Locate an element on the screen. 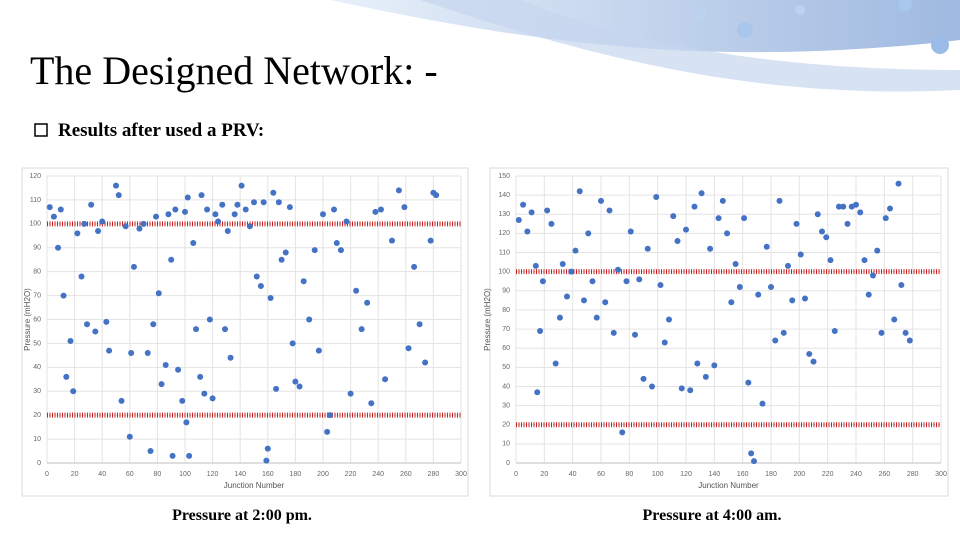  x-tick-label: 200 is located at coordinates (799, 474).